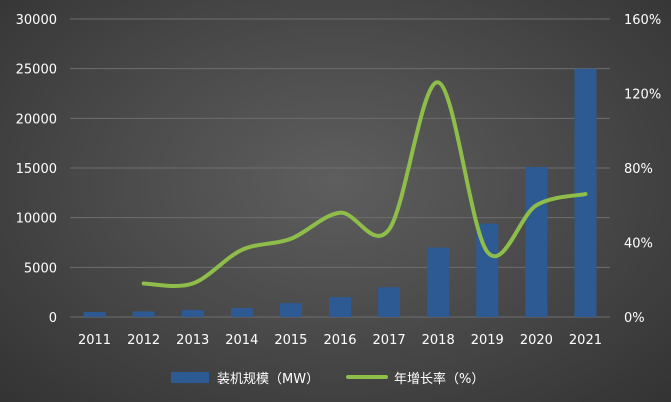 This screenshot has height=402, width=671. I want to click on legend-swatch-bar, so click(190, 377).